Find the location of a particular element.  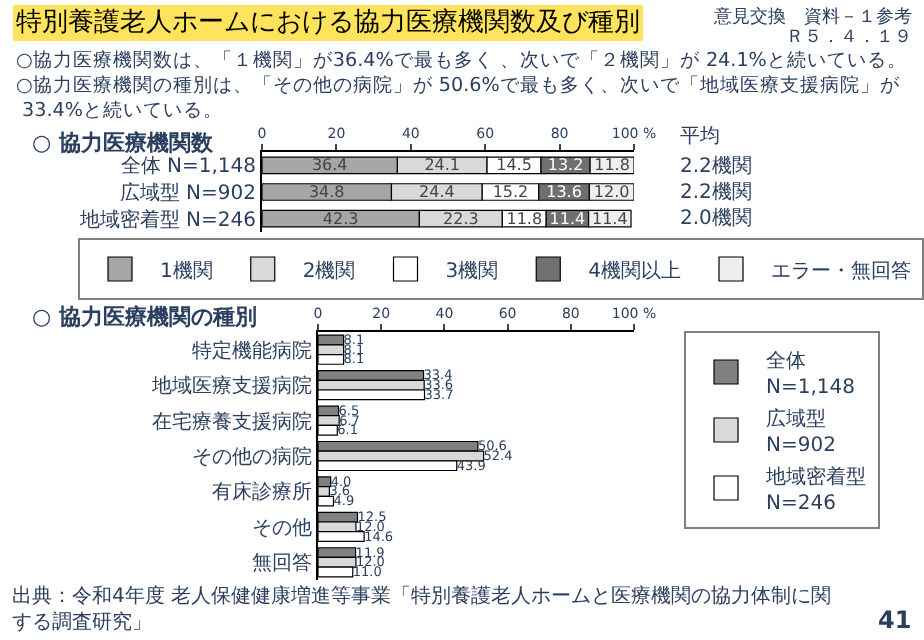

data-label: 15.2 is located at coordinates (510, 192).